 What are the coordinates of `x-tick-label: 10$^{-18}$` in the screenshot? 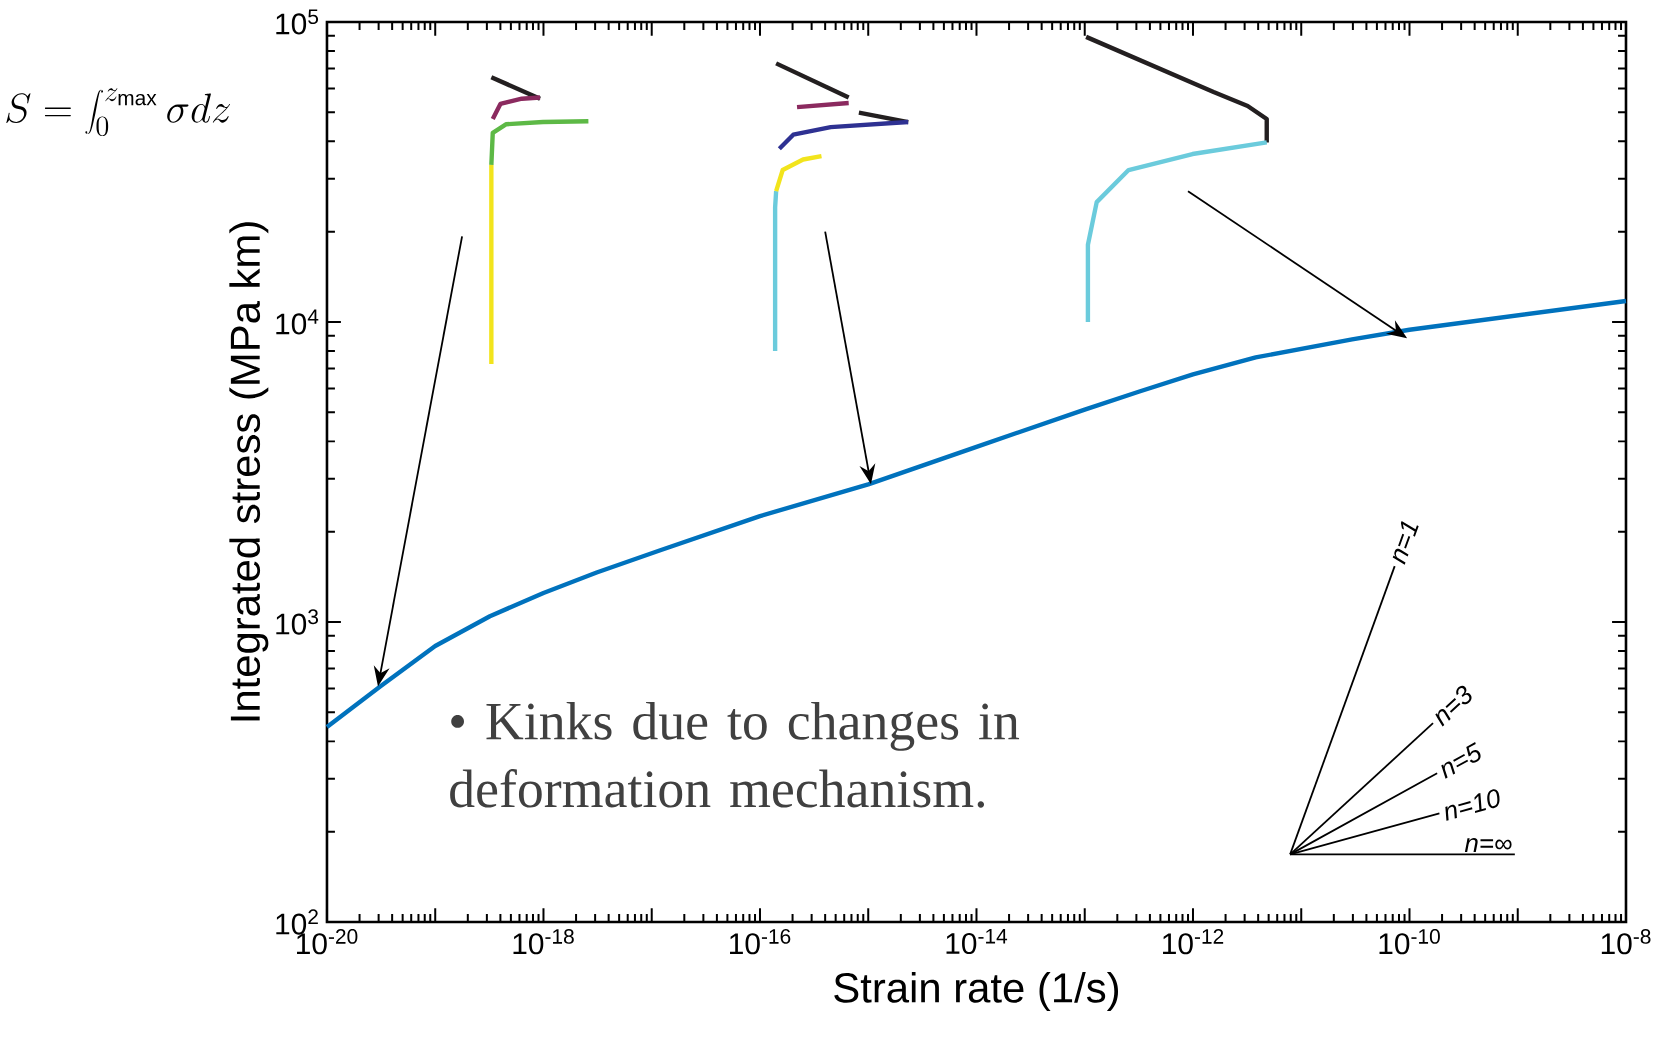 It's located at (543, 942).